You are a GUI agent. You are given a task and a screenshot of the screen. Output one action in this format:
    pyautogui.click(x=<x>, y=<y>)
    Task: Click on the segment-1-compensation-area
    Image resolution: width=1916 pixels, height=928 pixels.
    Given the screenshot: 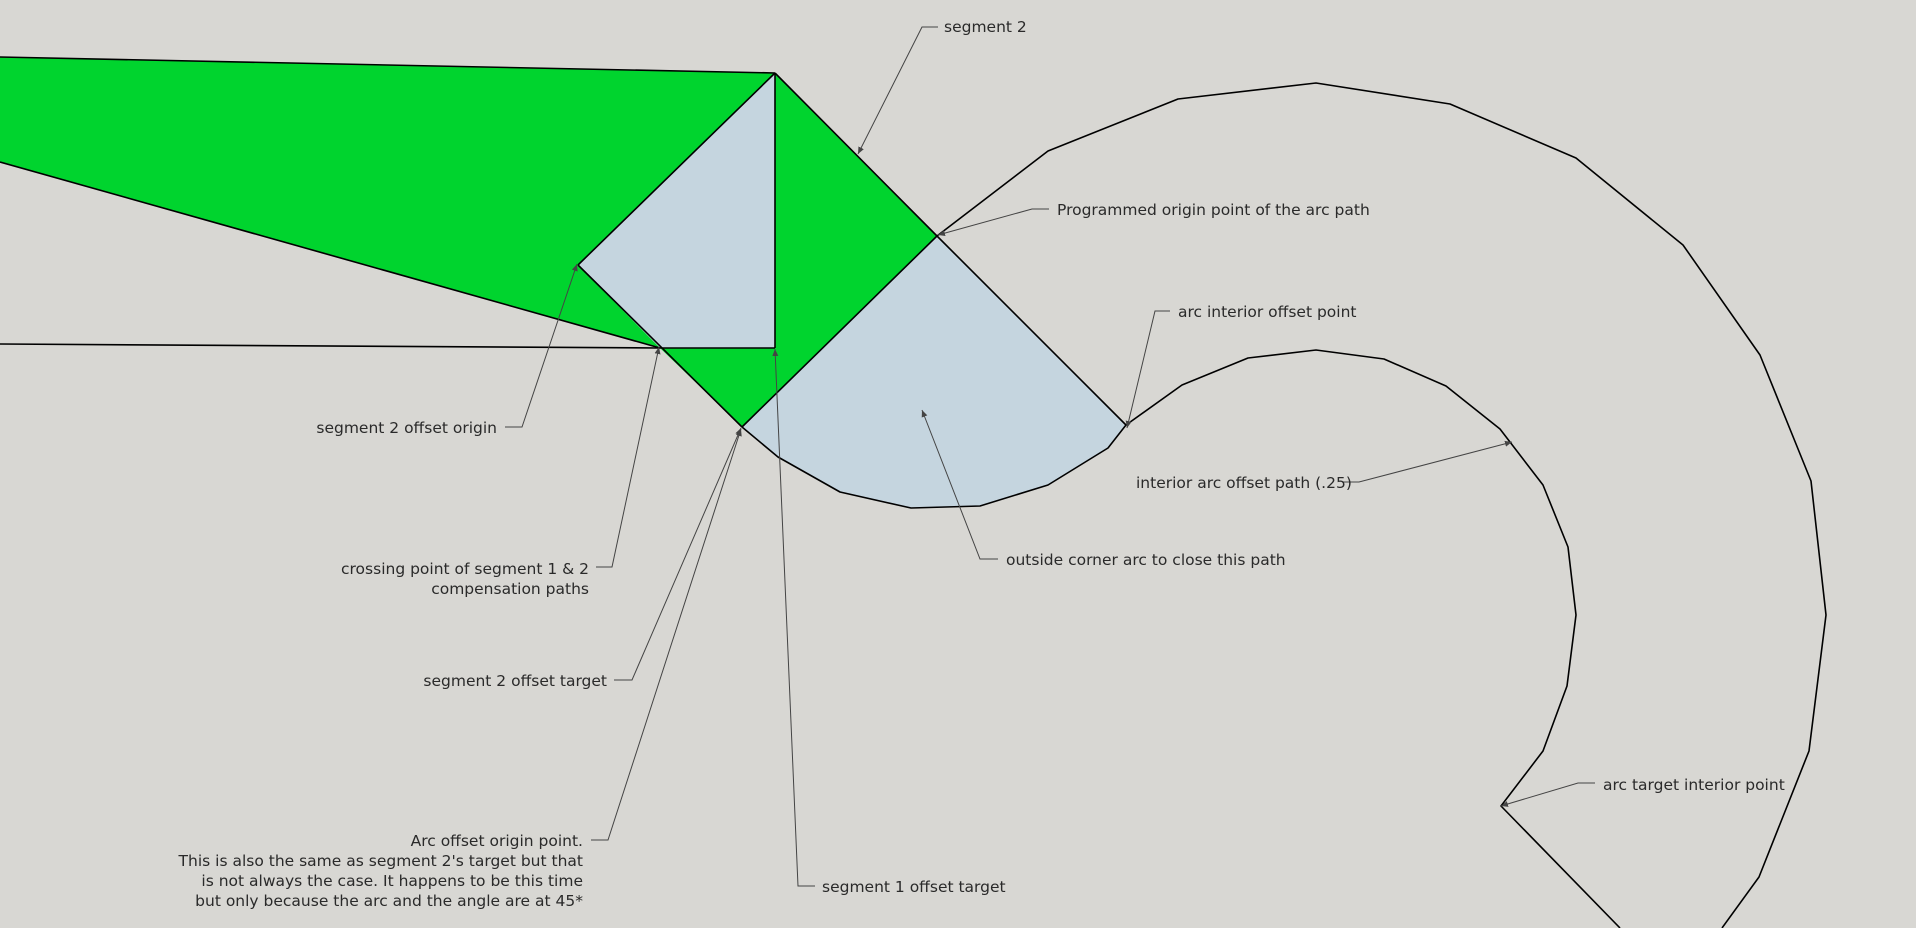 What is the action you would take?
    pyautogui.click(x=387, y=202)
    